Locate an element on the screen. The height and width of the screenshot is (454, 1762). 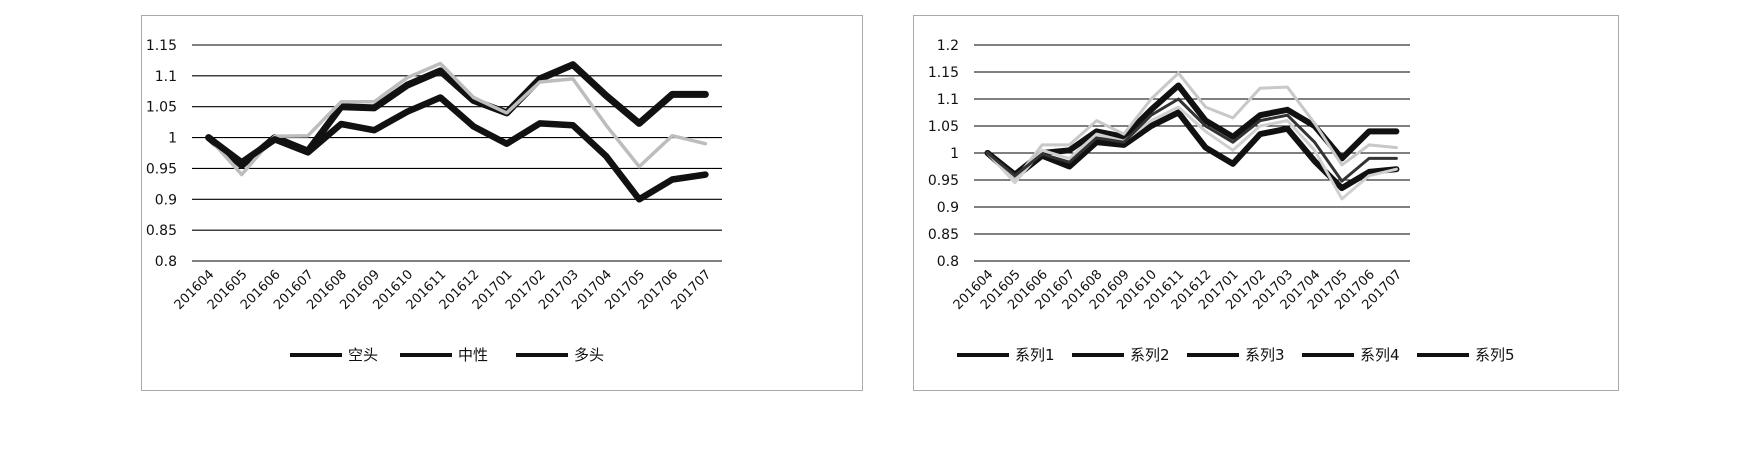
legend-label-2: 中性 is located at coordinates (473, 355).